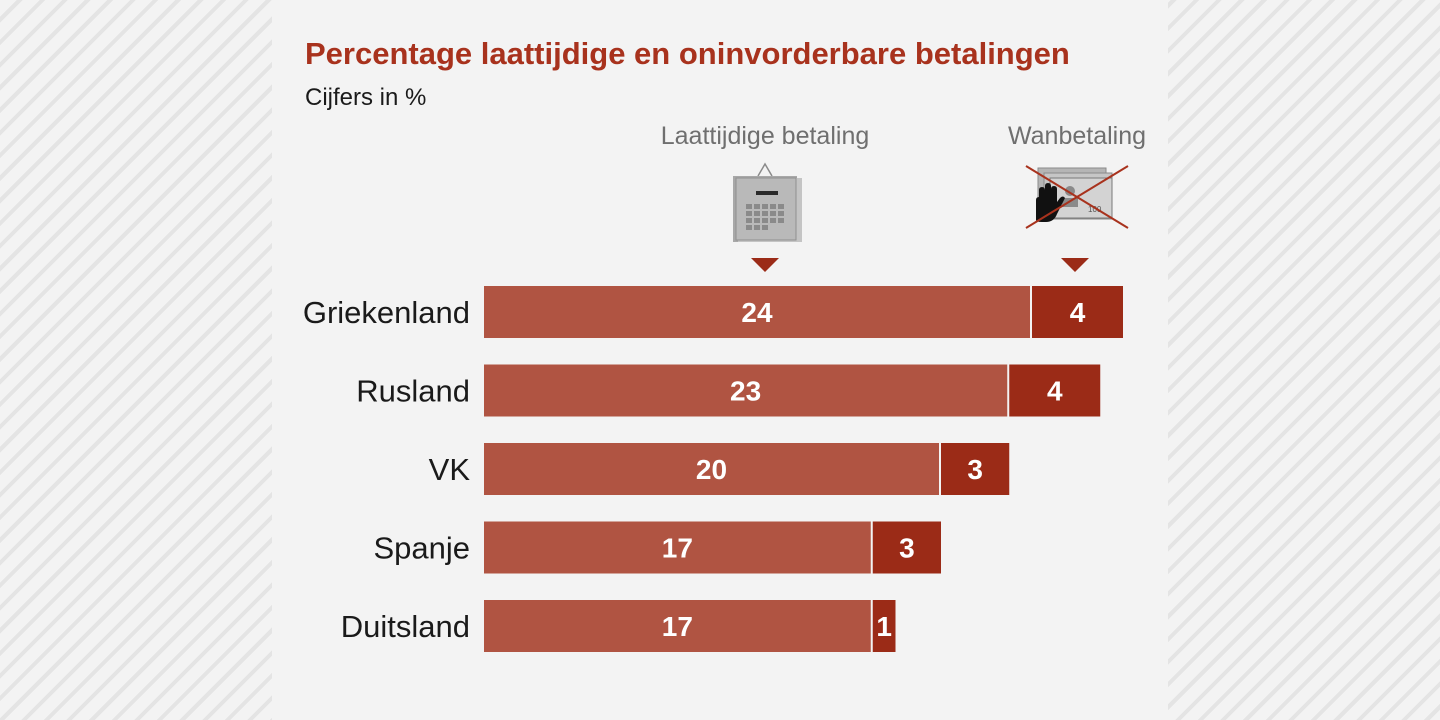 The image size is (1440, 720). I want to click on data-label-late: 23, so click(745, 391).